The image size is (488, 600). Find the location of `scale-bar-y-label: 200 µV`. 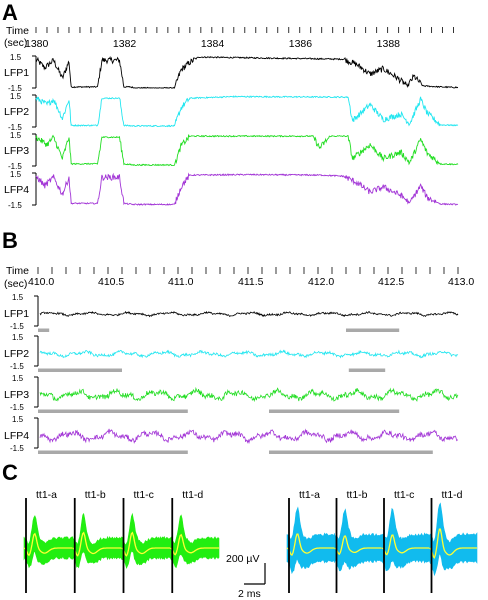

scale-bar-y-label: 200 µV is located at coordinates (243, 559).